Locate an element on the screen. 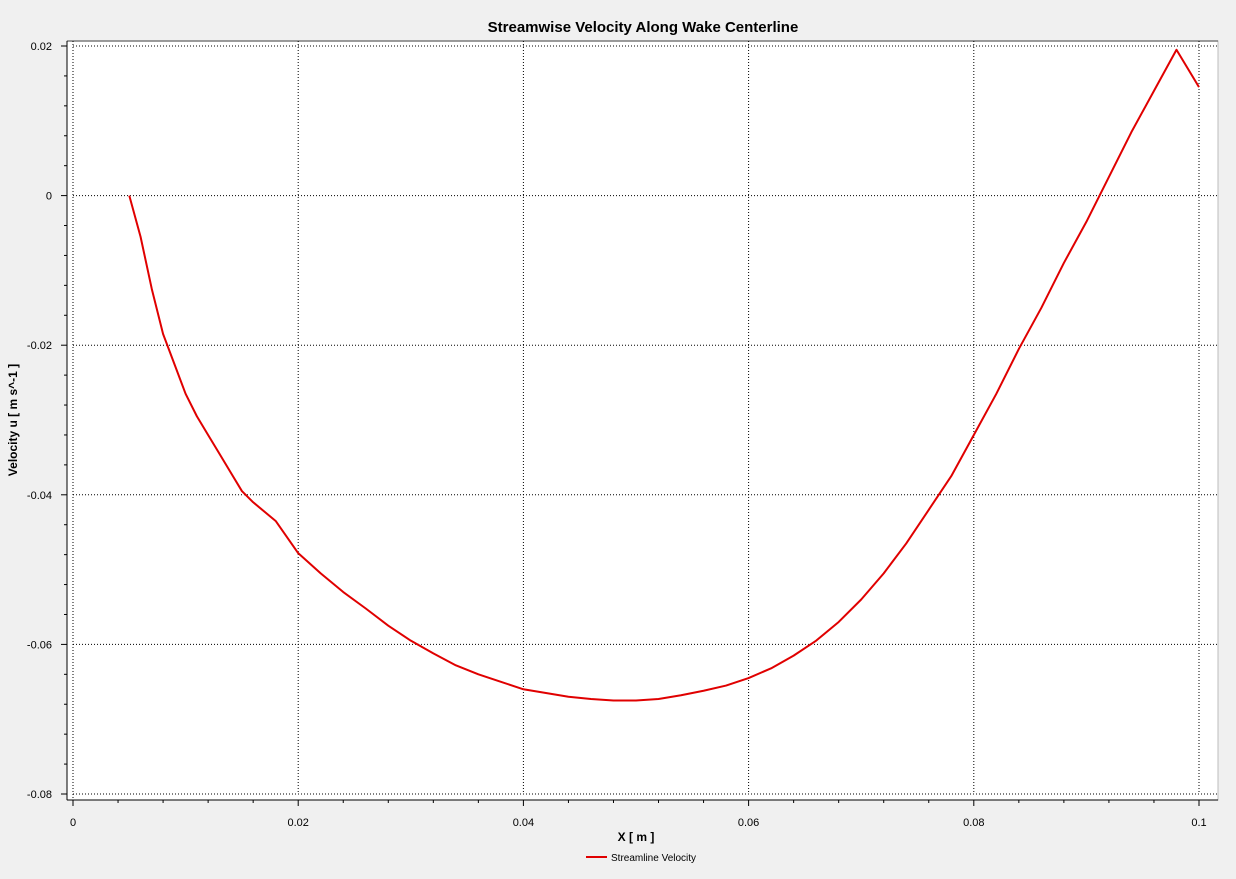 This screenshot has height=879, width=1236. x-tick-label: 0.06 is located at coordinates (748, 823).